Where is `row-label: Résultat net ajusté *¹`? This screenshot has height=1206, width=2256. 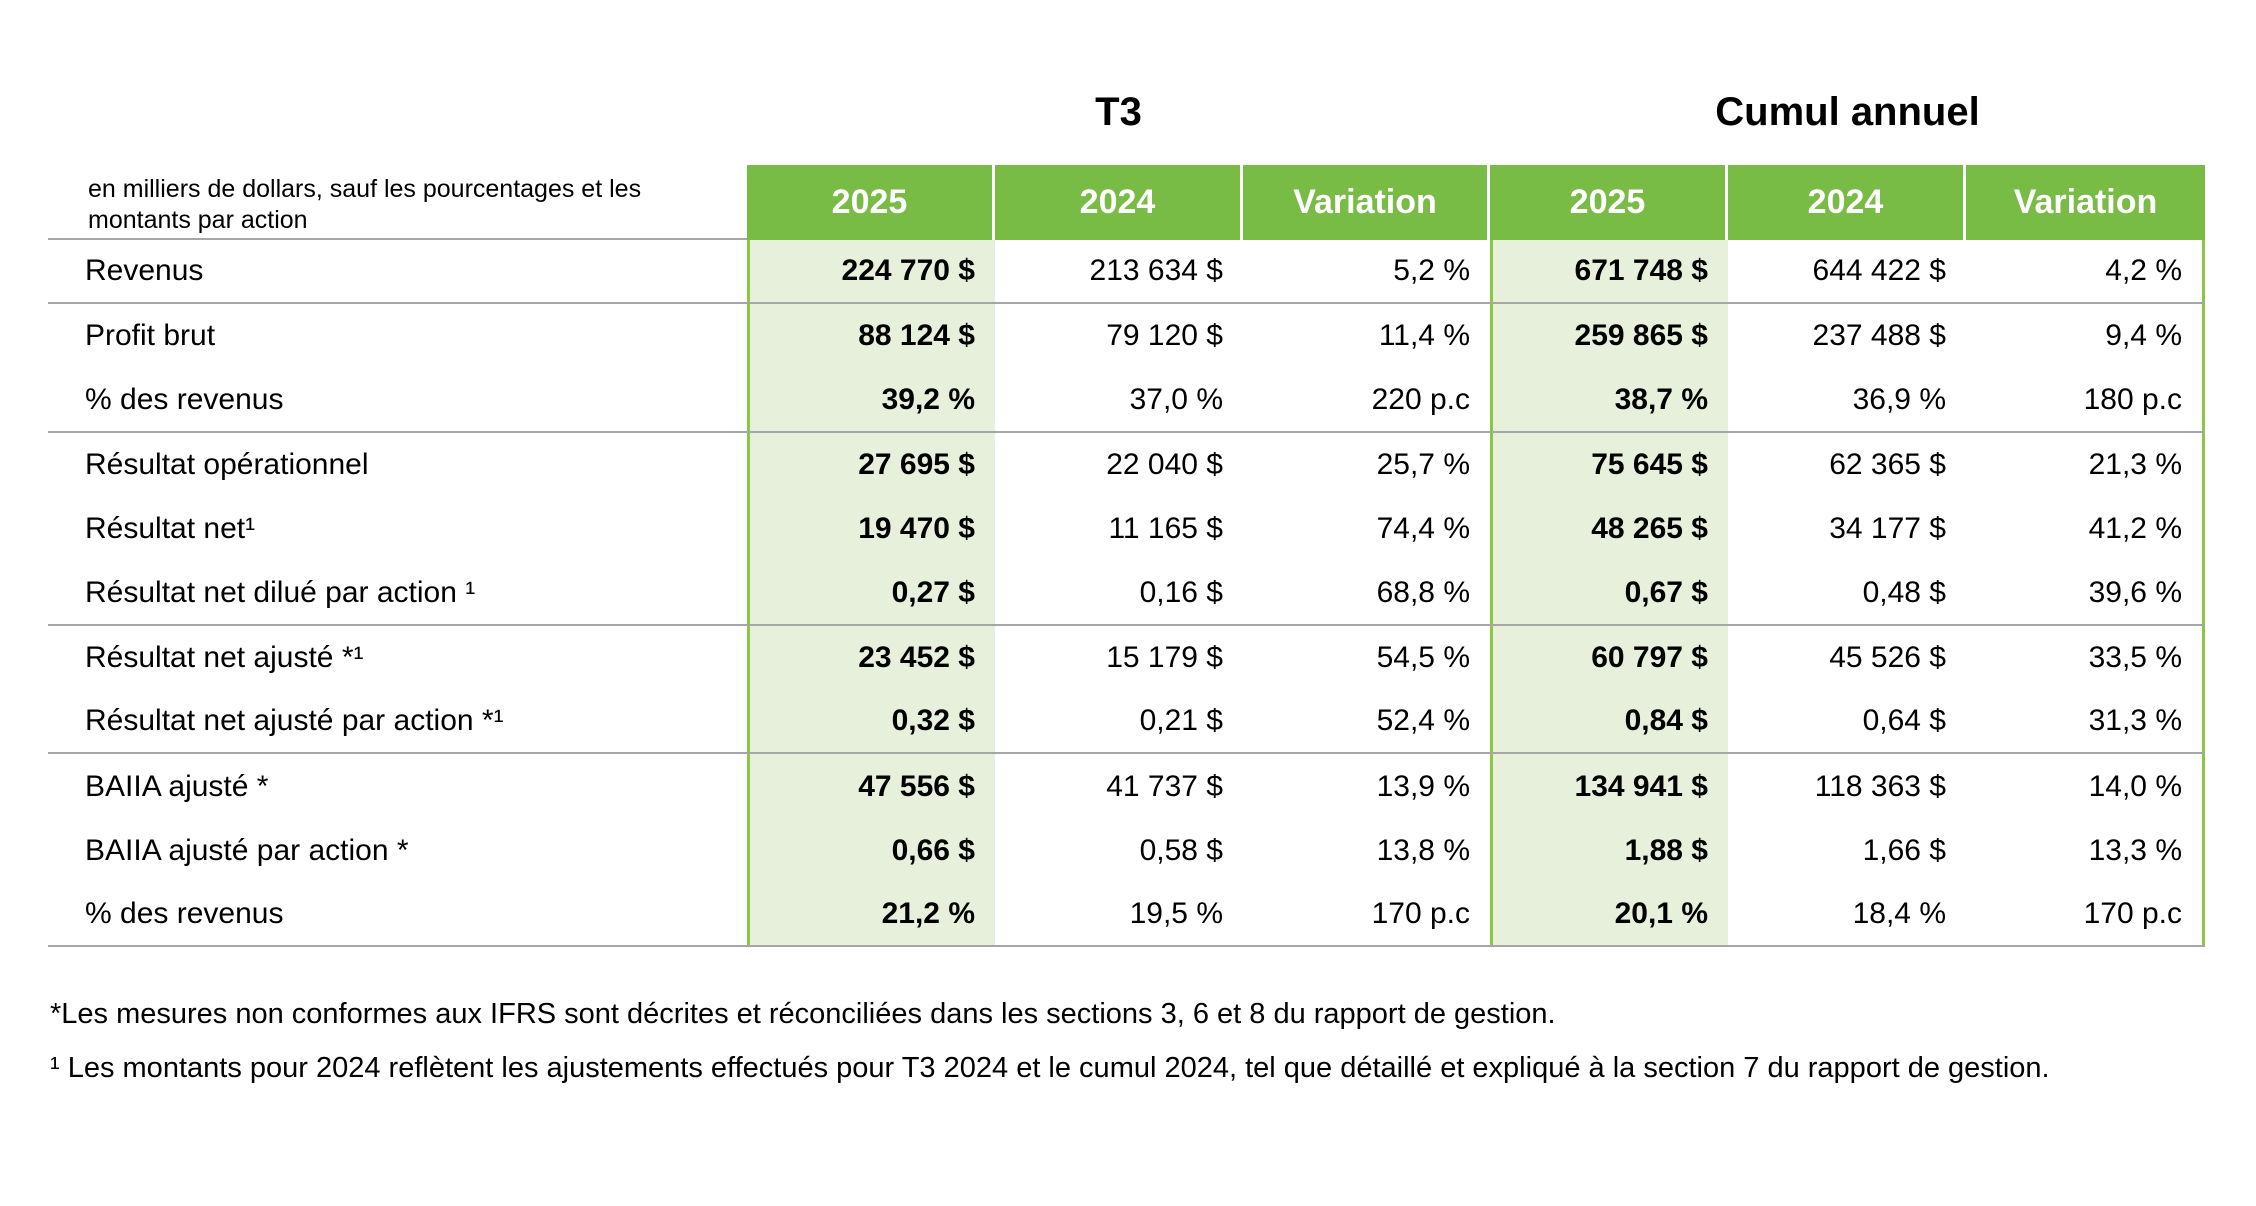
row-label: Résultat net ajusté *¹ is located at coordinates (224, 657).